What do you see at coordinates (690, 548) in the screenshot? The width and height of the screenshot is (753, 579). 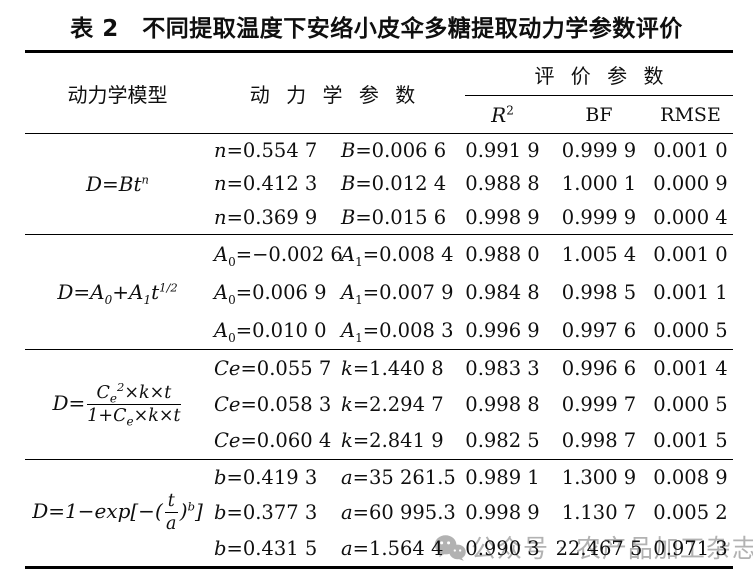 I see `rmse-cell: 0.971 3` at bounding box center [690, 548].